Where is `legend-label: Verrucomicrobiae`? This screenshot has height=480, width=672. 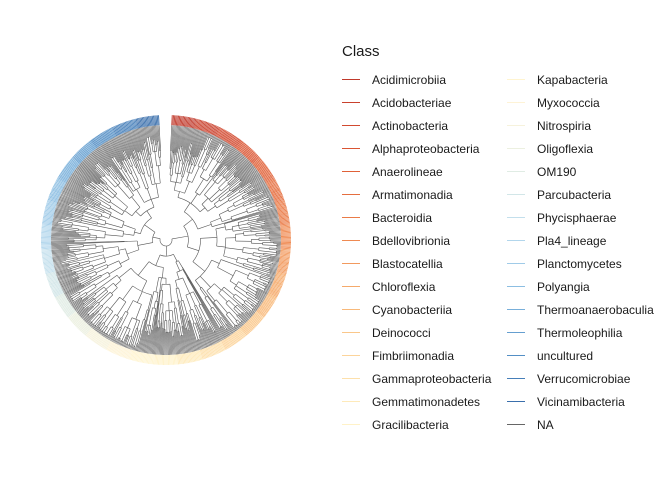 legend-label: Verrucomicrobiae is located at coordinates (584, 378).